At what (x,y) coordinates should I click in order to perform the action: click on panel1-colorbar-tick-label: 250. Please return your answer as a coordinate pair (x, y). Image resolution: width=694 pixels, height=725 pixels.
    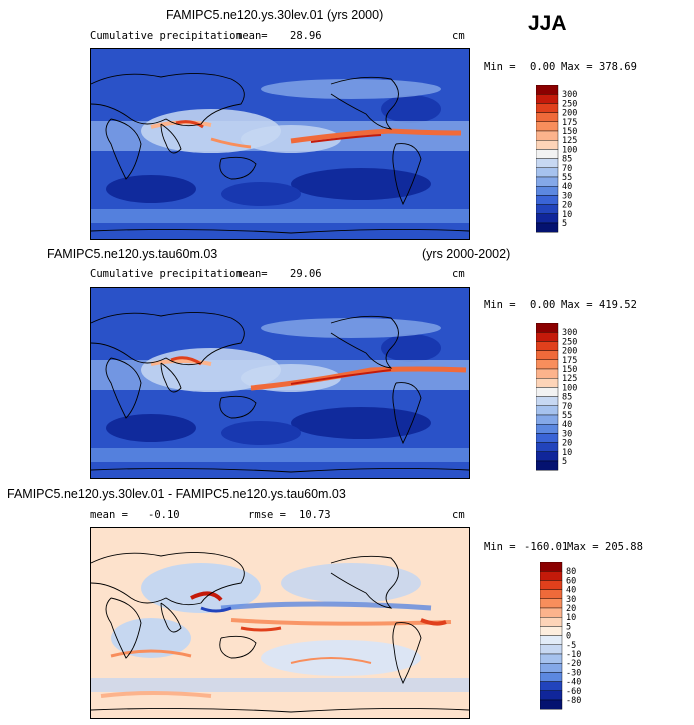
    Looking at the image, I should click on (569, 104).